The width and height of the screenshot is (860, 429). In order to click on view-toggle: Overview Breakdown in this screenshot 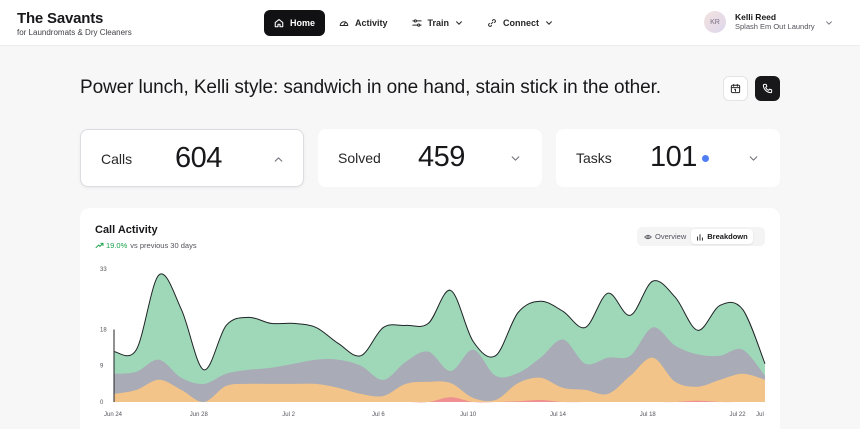, I will do `click(701, 236)`.